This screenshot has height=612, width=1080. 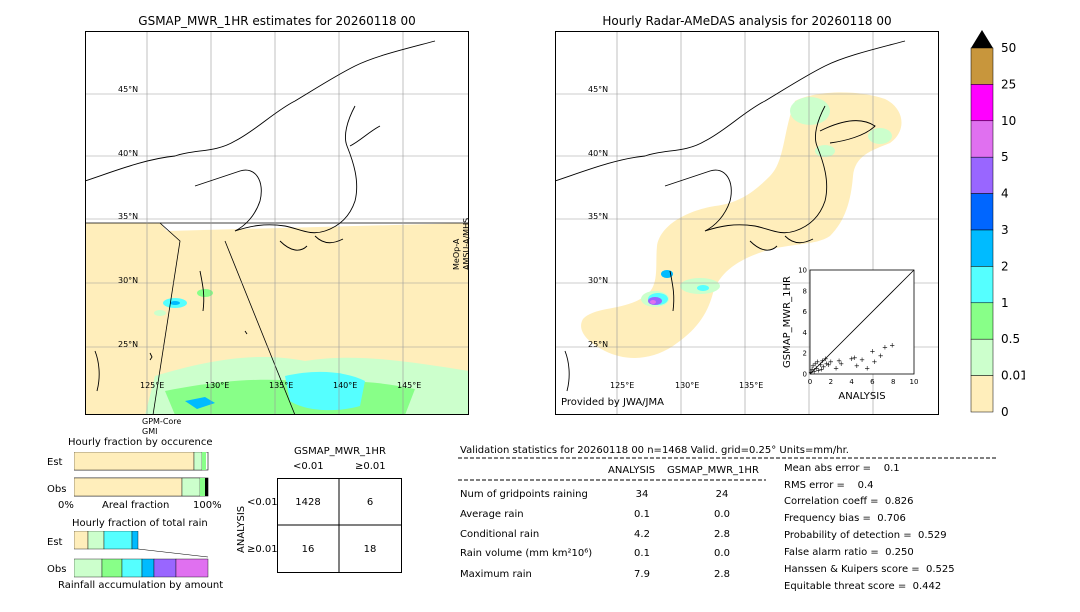 What do you see at coordinates (727, 458) in the screenshot?
I see `validation-divider-top` at bounding box center [727, 458].